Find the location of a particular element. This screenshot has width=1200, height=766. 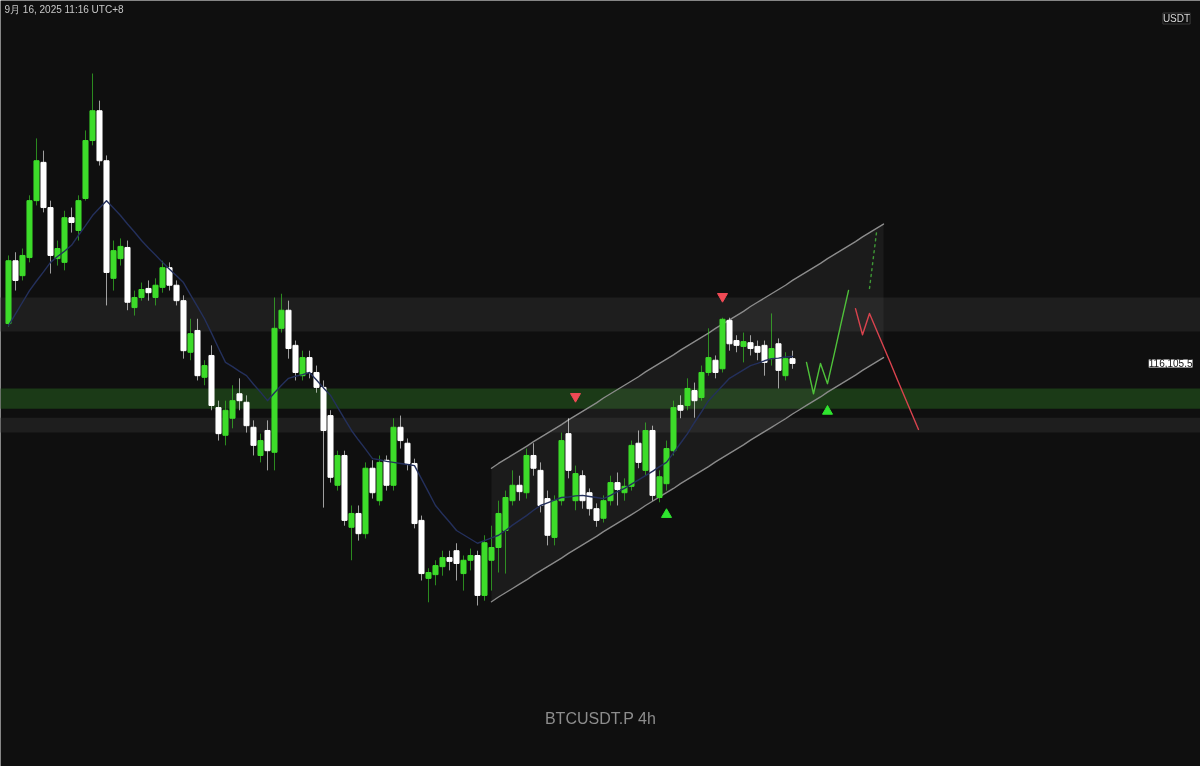

text: USDT is located at coordinates (1176, 18).